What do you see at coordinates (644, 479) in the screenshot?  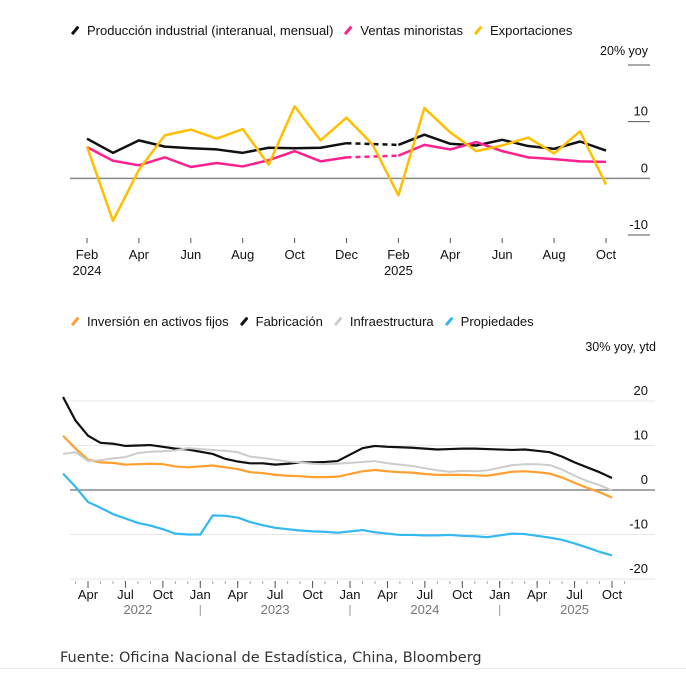 I see `y-tick-label-bottom: 0` at bounding box center [644, 479].